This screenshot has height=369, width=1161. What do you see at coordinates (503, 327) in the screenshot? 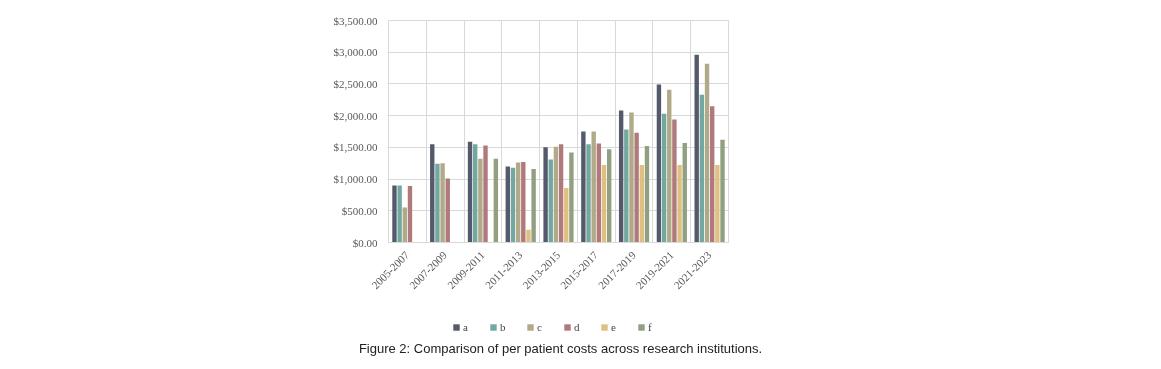
I see `legend-label: b` at bounding box center [503, 327].